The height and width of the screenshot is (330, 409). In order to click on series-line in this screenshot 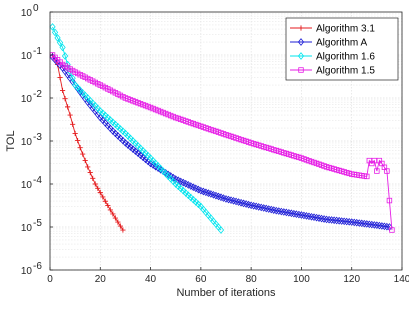, I will do `click(88, 142)`.